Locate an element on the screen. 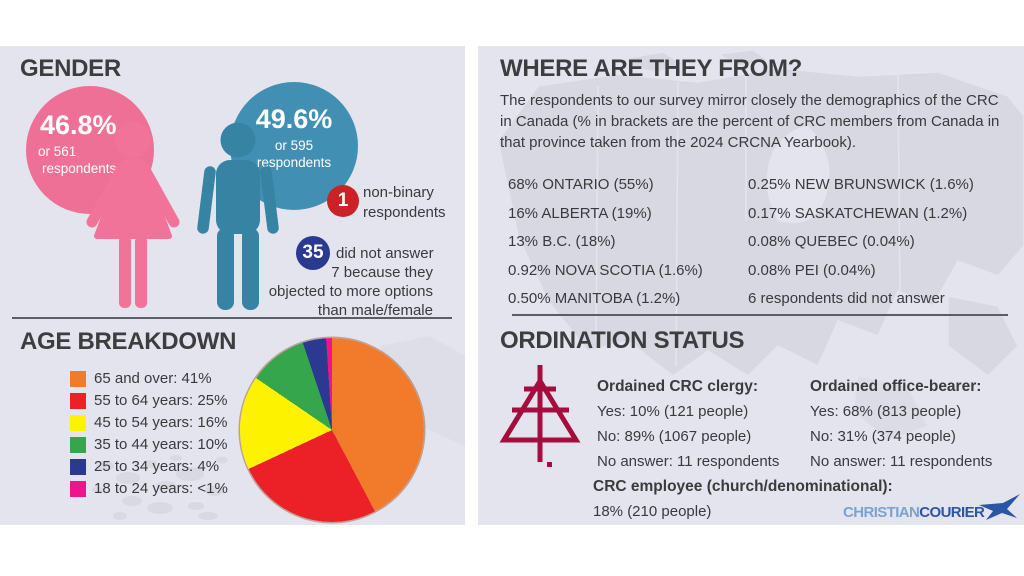 The height and width of the screenshot is (576, 1024). employee-value: 18% (210 people) is located at coordinates (652, 511).